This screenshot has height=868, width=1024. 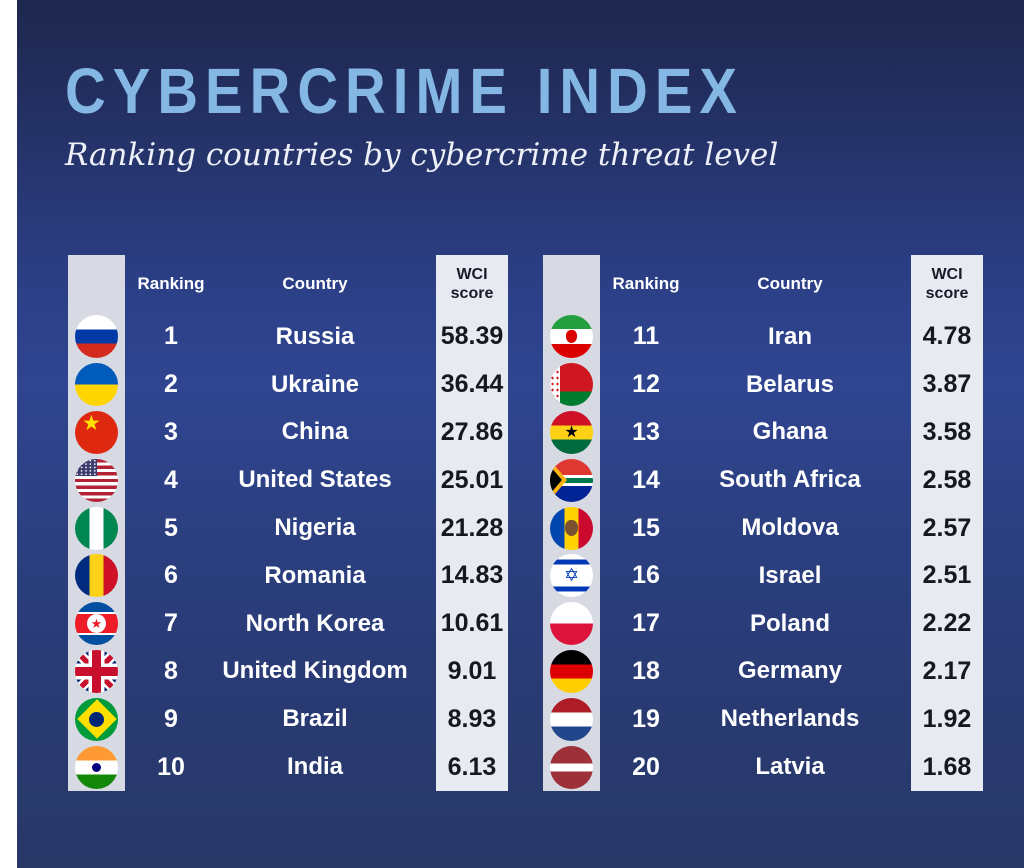 I want to click on table-row: 1 Russia 58.39, so click(x=288, y=337).